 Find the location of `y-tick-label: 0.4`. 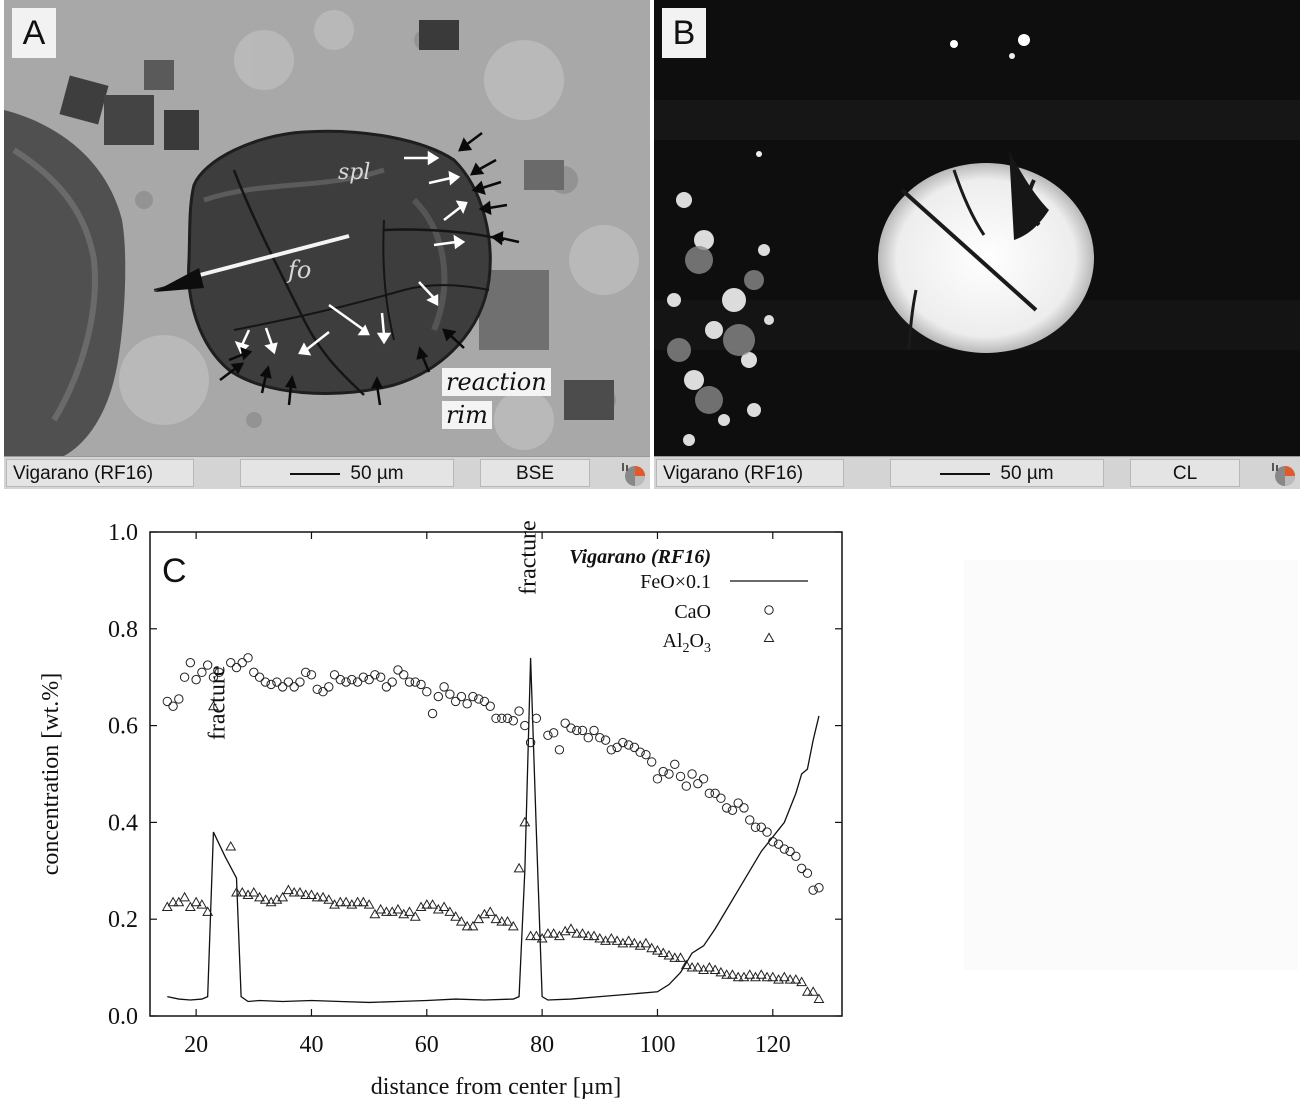

y-tick-label: 0.4 is located at coordinates (123, 823).